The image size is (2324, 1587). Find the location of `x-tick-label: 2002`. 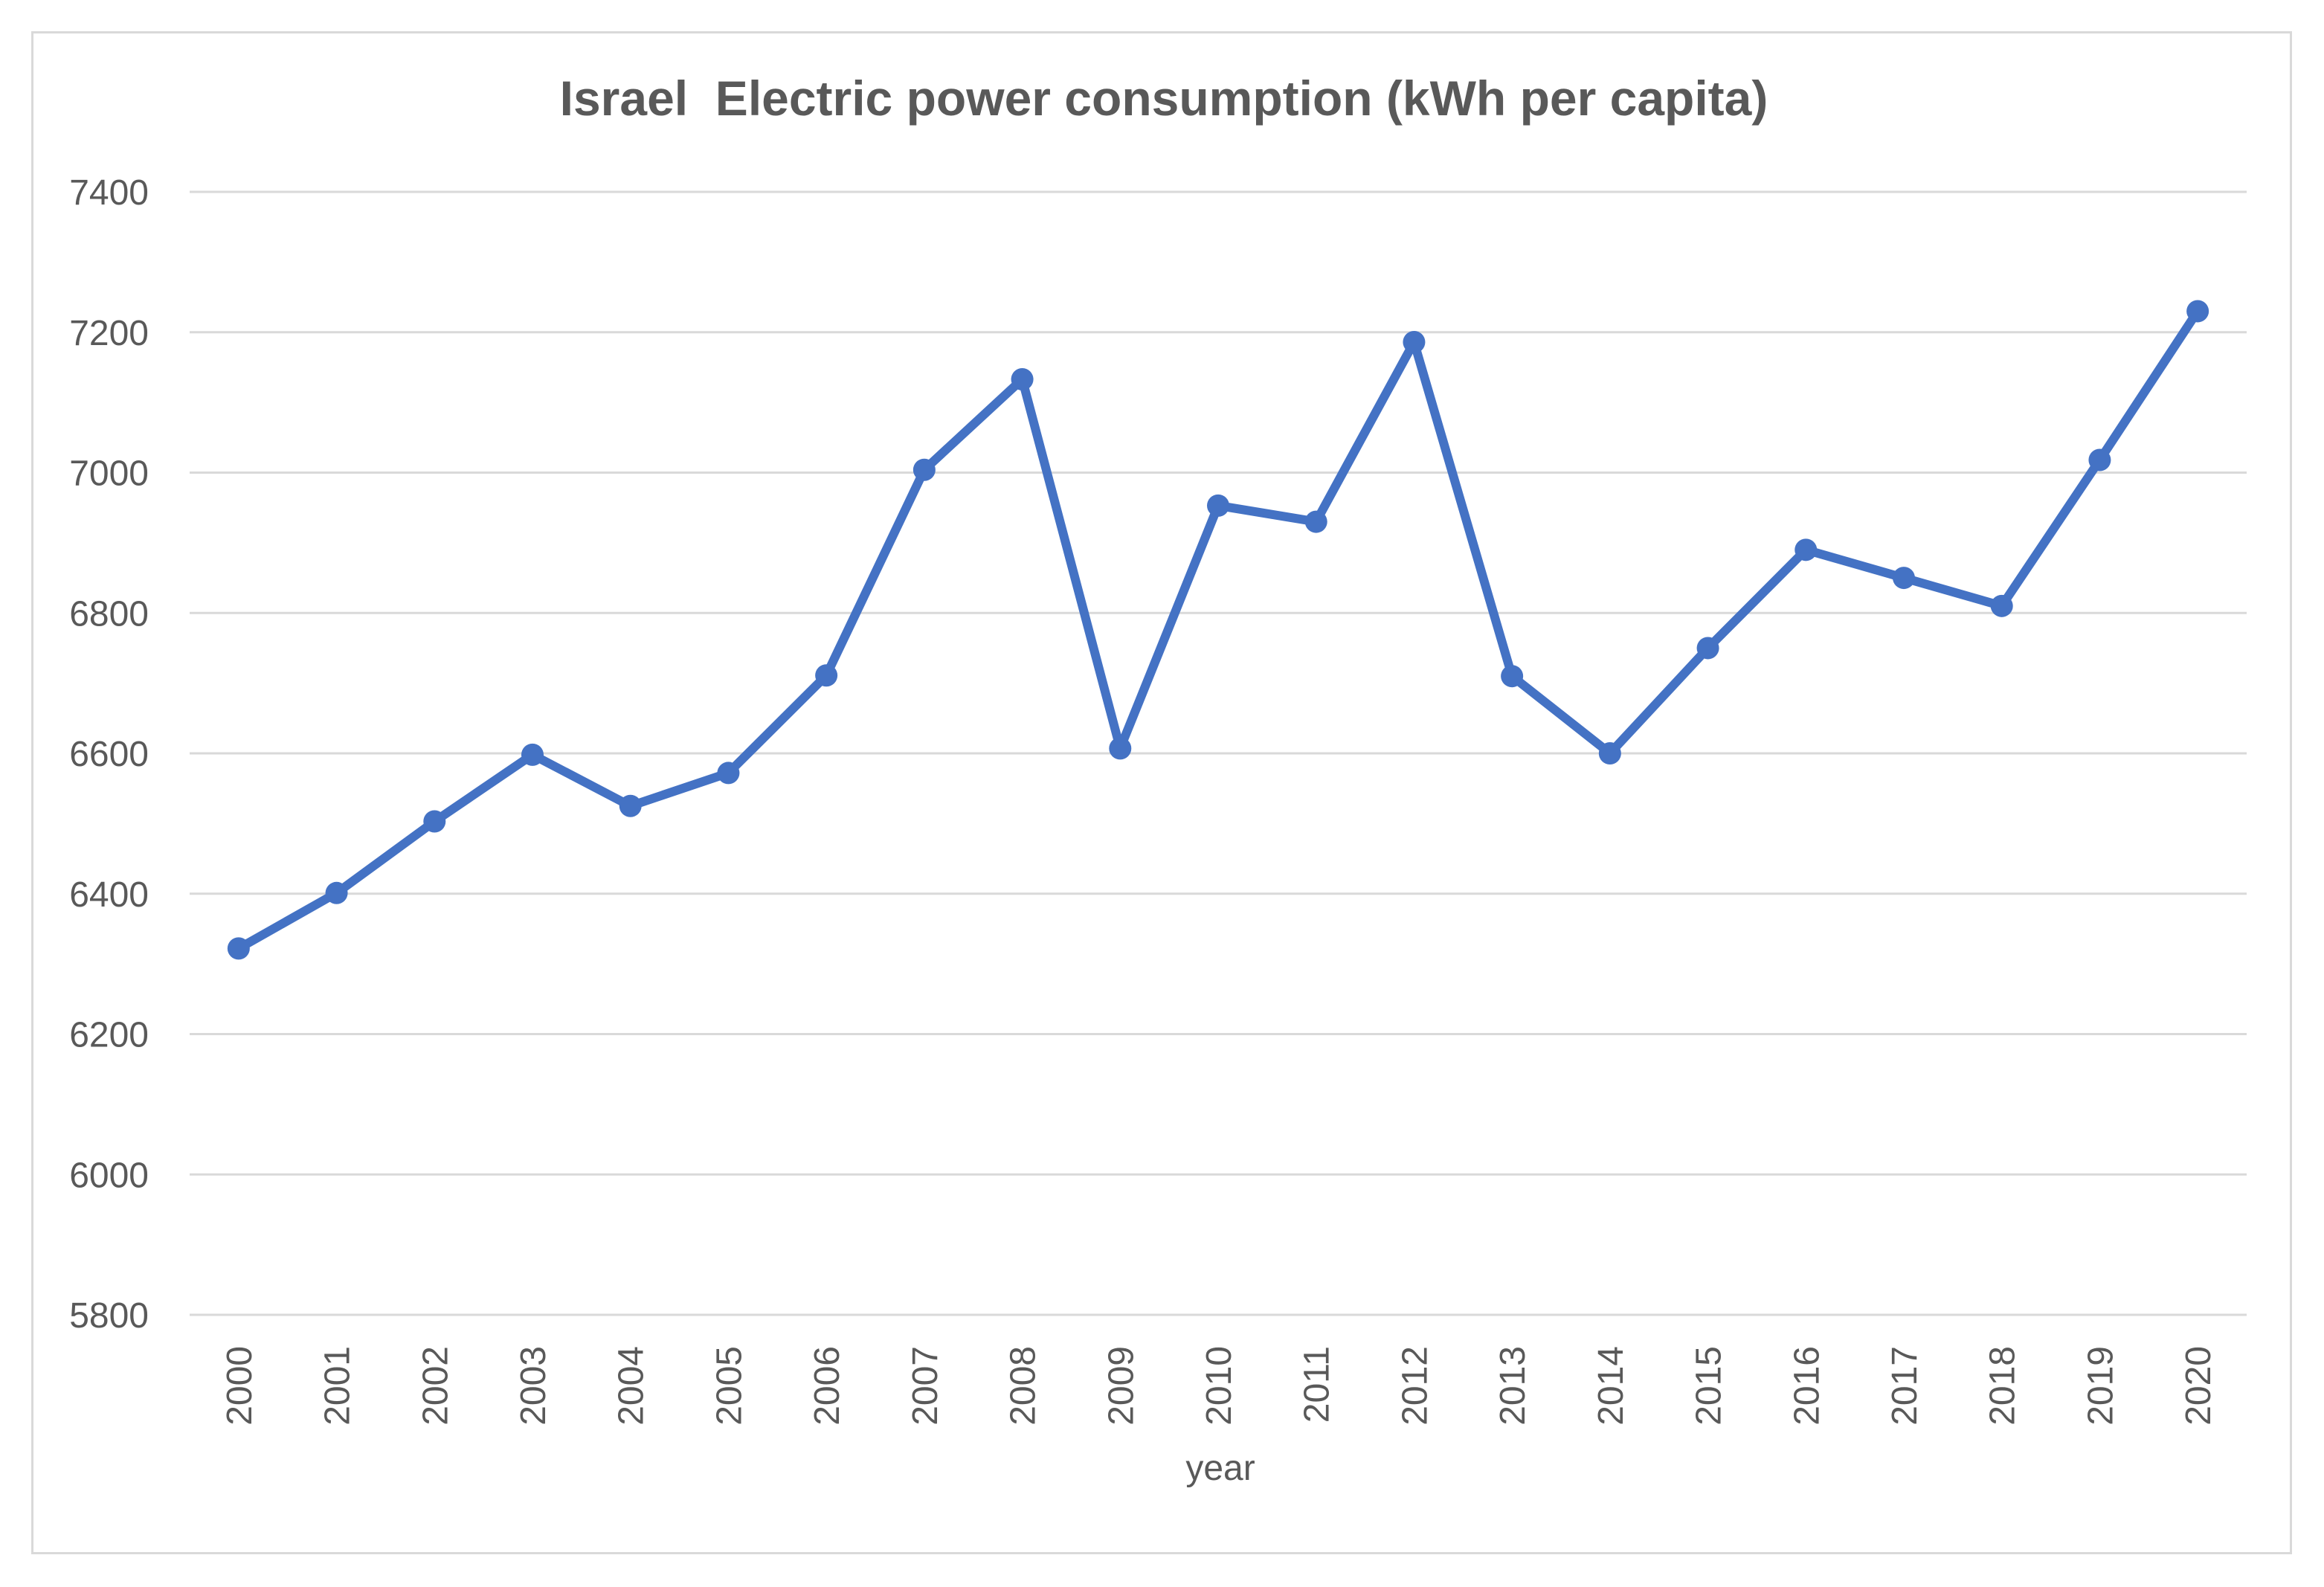

x-tick-label: 2002 is located at coordinates (435, 1386).